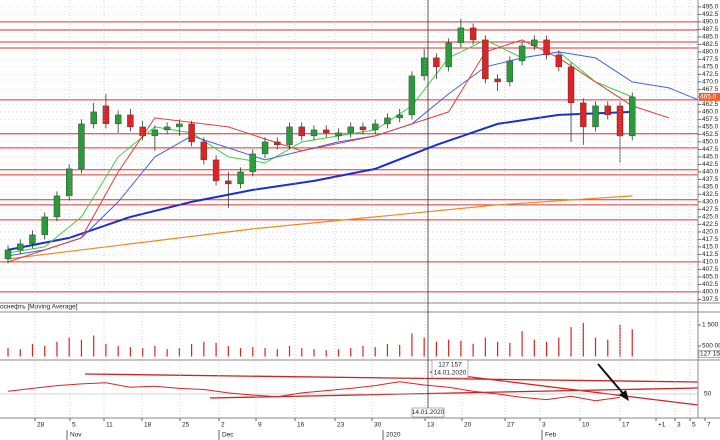 This screenshot has height=440, width=720. I want to click on y-tick-label: 440.0, so click(710, 172).